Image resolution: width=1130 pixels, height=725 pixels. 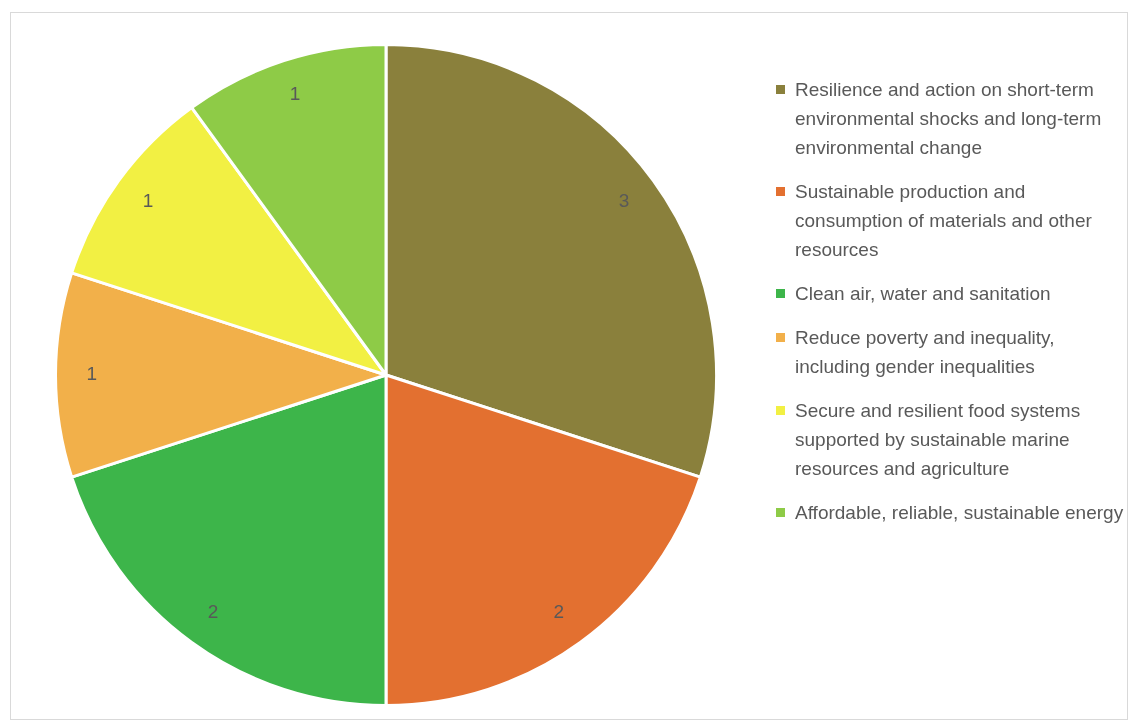 What do you see at coordinates (959, 513) in the screenshot?
I see `legend-label: Affordable, reliable, sustainable energy` at bounding box center [959, 513].